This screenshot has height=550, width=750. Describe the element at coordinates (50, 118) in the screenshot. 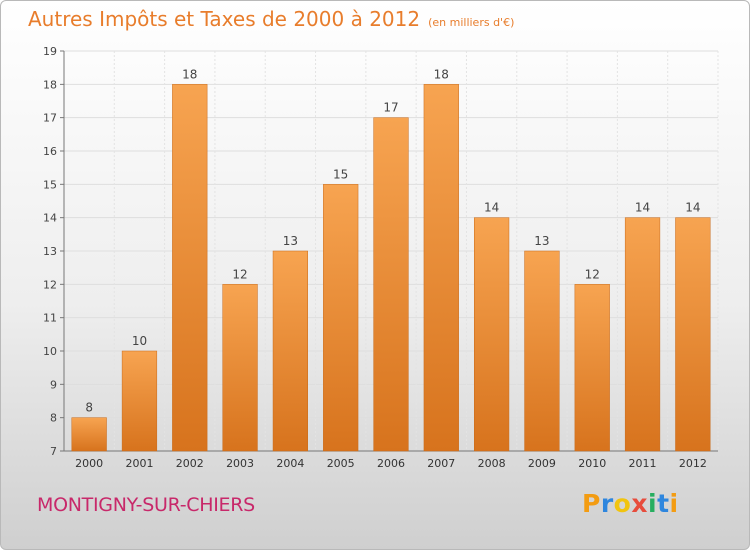

I see `y-tick-label: 17` at that location.